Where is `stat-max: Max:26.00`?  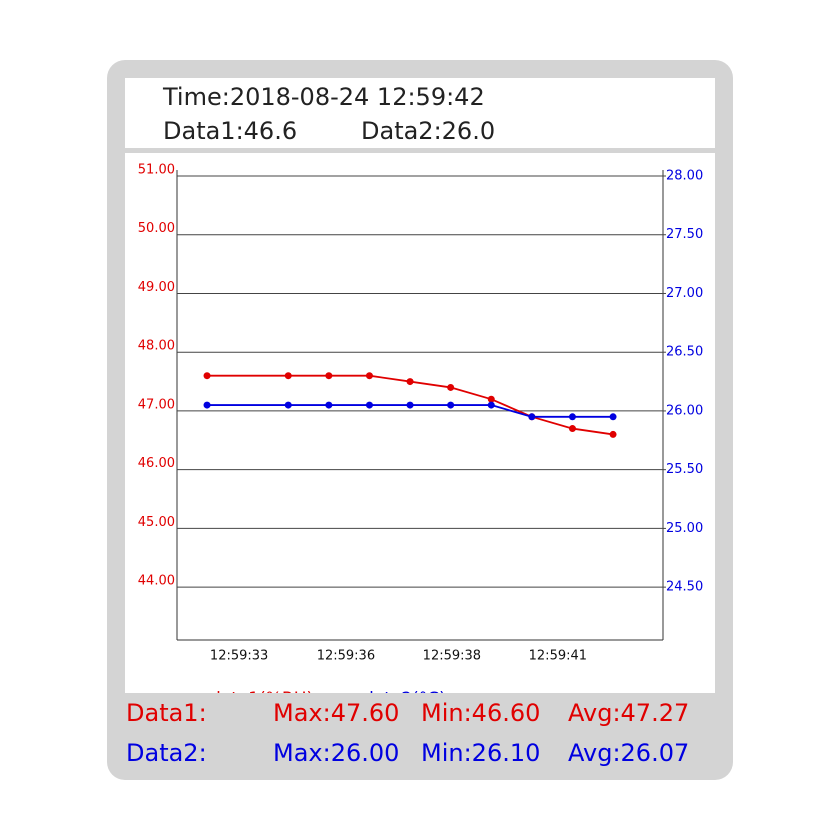 stat-max: Max:26.00 is located at coordinates (336, 753).